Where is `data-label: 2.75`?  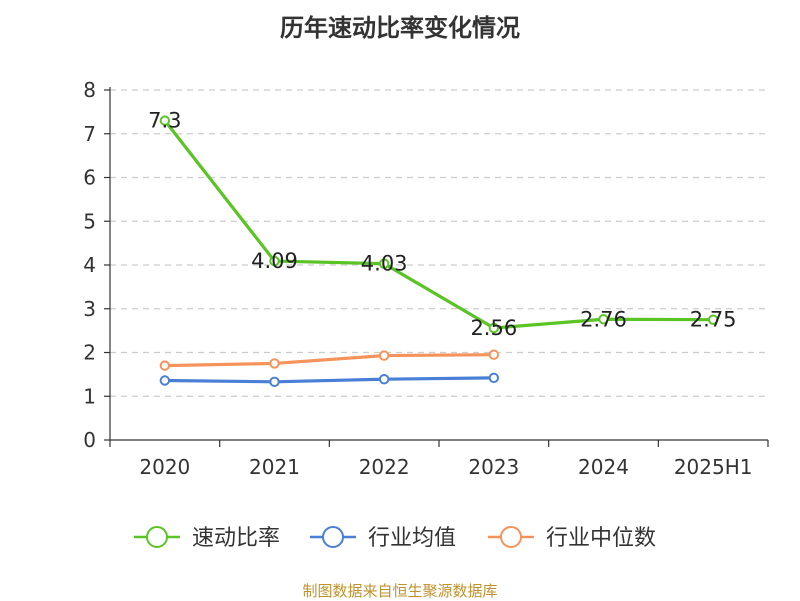
data-label: 2.75 is located at coordinates (713, 320).